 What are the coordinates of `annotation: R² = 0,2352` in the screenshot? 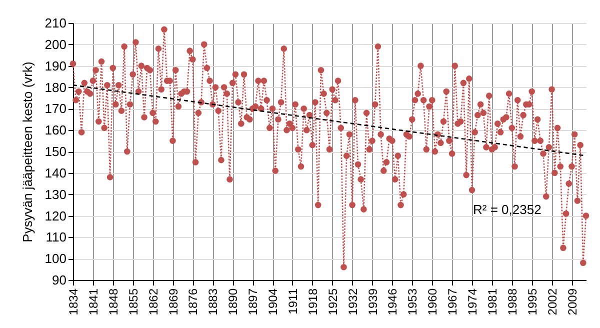 It's located at (507, 209).